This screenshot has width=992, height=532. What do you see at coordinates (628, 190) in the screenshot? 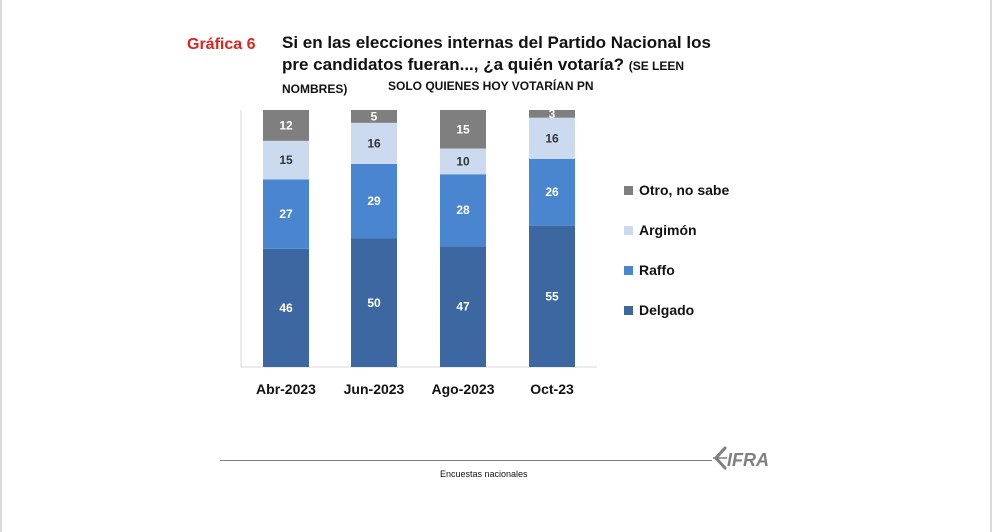
I see `legend-swatch-otro-no-sabe` at bounding box center [628, 190].